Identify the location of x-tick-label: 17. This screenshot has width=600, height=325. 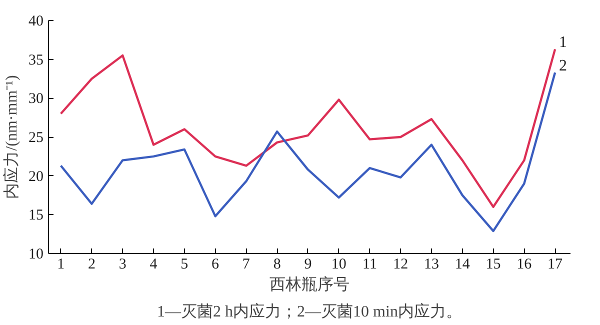
(556, 264).